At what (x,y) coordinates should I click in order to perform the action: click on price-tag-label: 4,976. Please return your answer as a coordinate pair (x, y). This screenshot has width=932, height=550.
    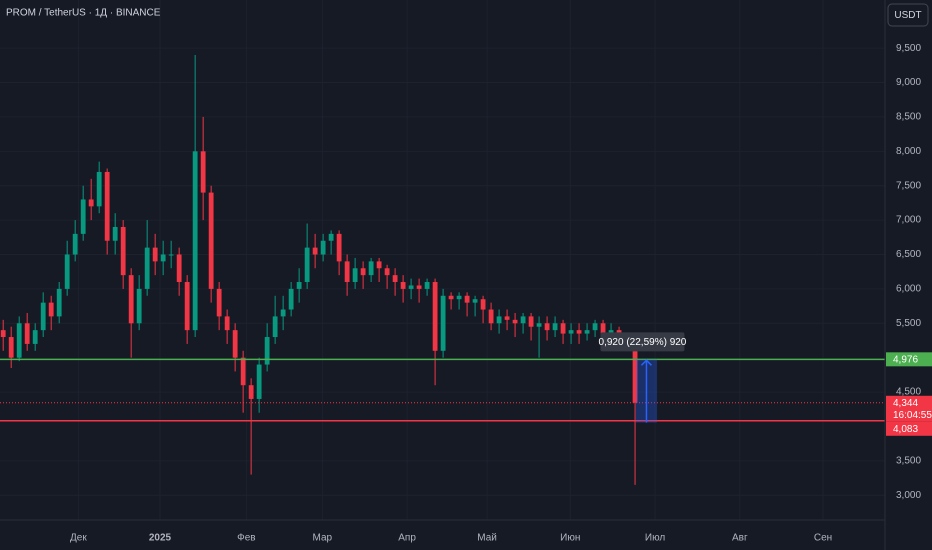
    Looking at the image, I should click on (905, 359).